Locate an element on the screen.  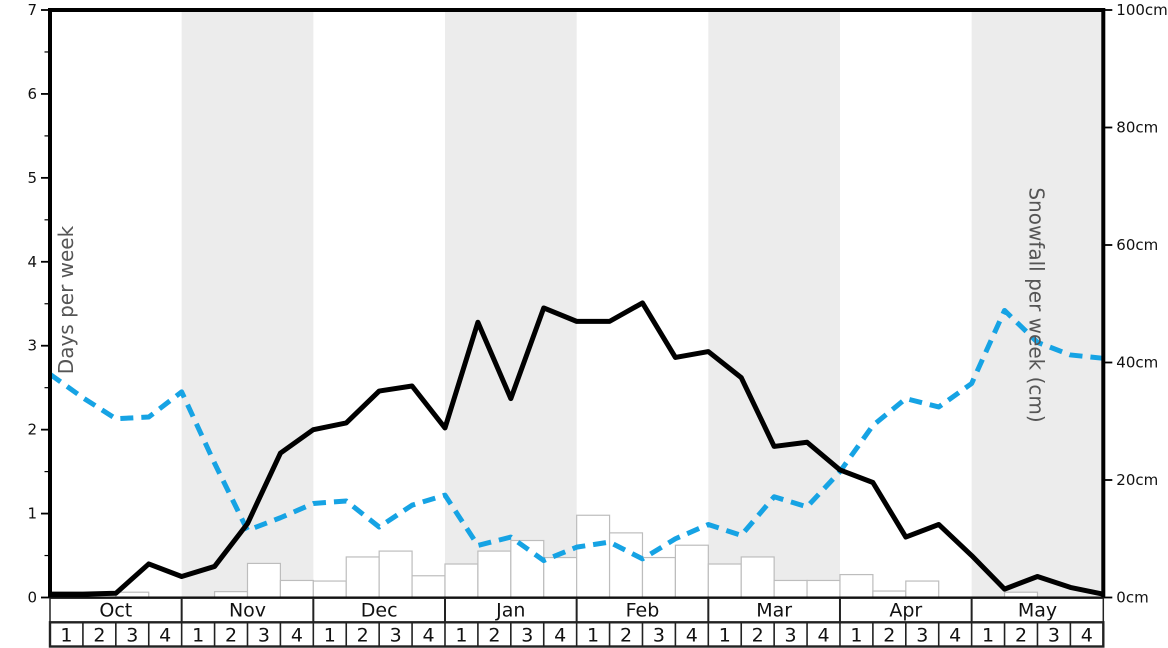
month-label: Dec is located at coordinates (379, 611).